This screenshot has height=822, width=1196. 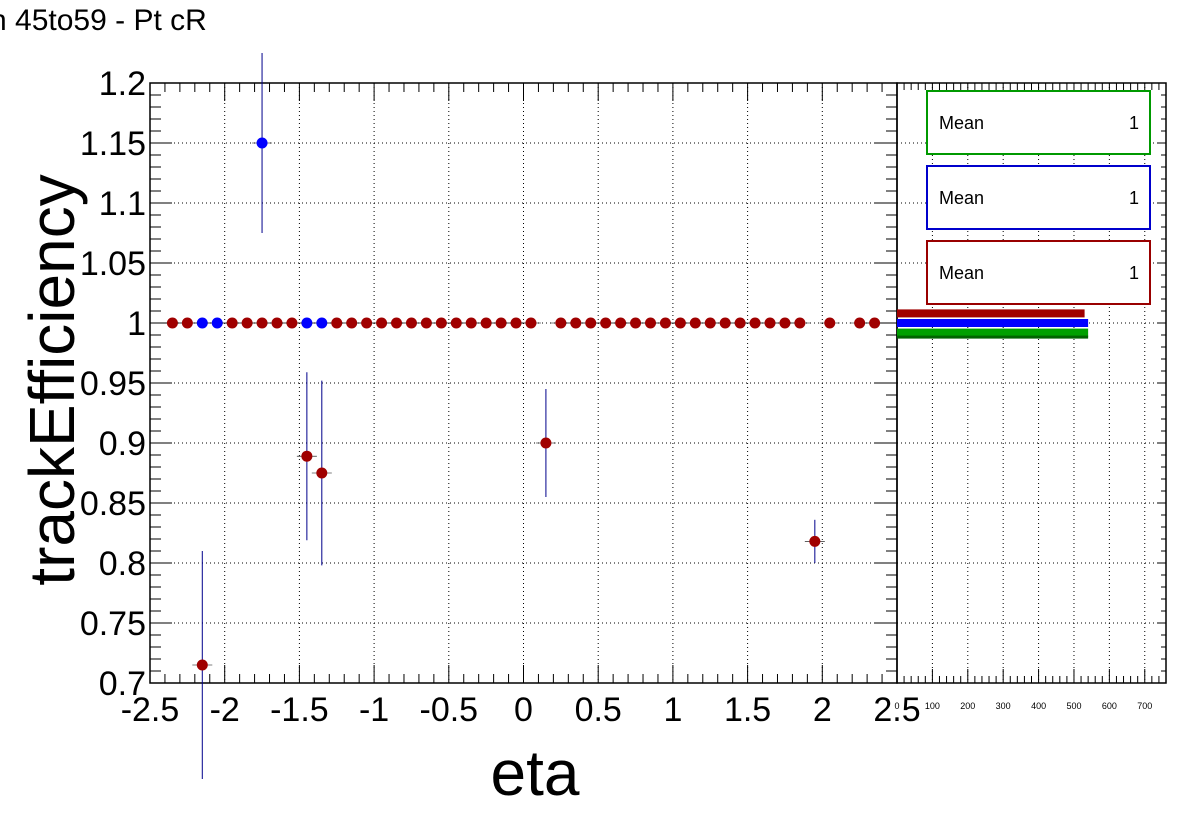 I want to click on x-tick-label: 1.5, so click(x=747, y=710).